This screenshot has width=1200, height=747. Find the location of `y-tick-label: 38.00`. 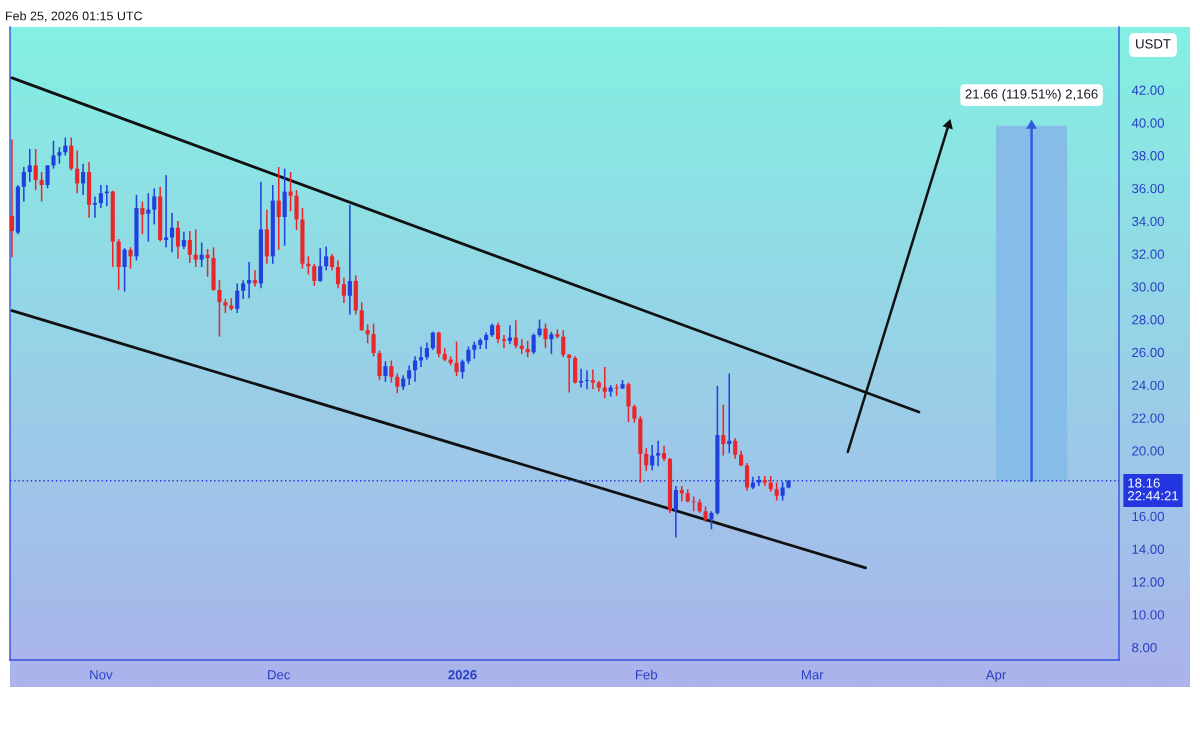

y-tick-label: 38.00 is located at coordinates (1148, 156).